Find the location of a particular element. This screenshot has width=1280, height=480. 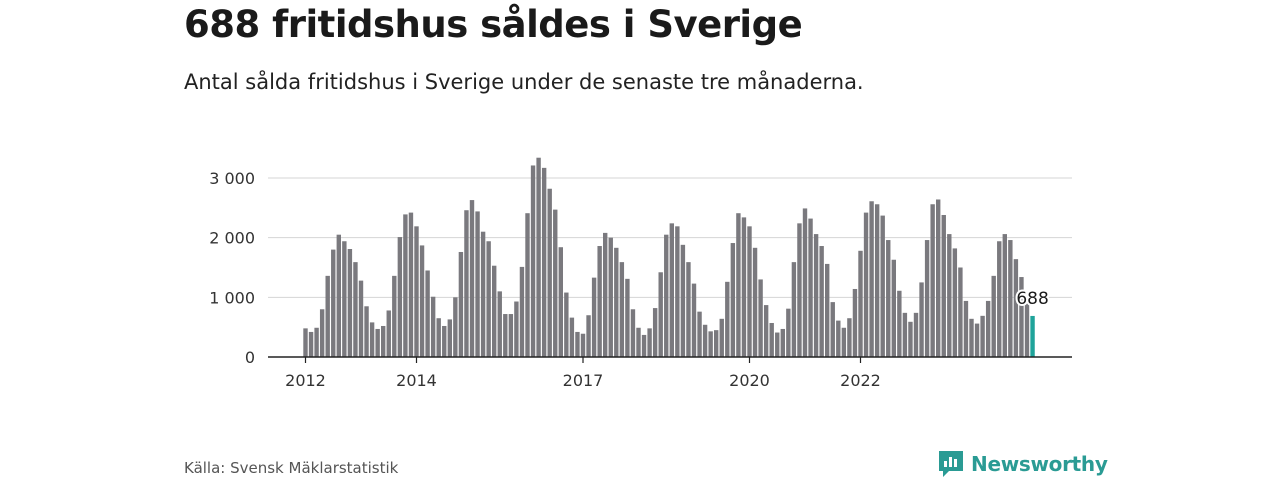

y-tick-label: 0 is located at coordinates (250, 357).